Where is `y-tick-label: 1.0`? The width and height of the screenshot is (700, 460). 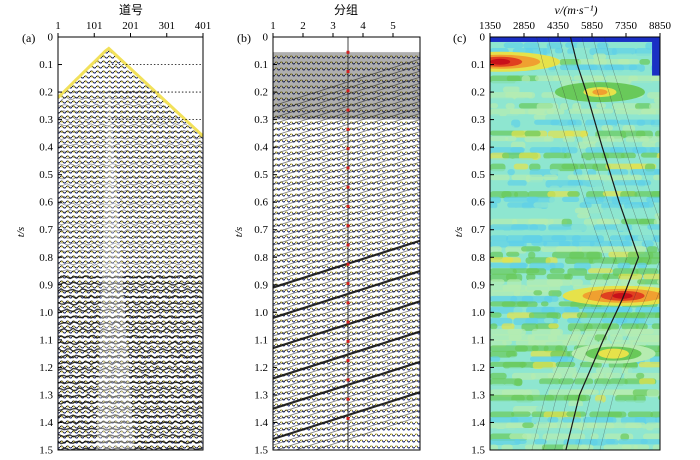
y-tick-label: 1.0 is located at coordinates (261, 313).